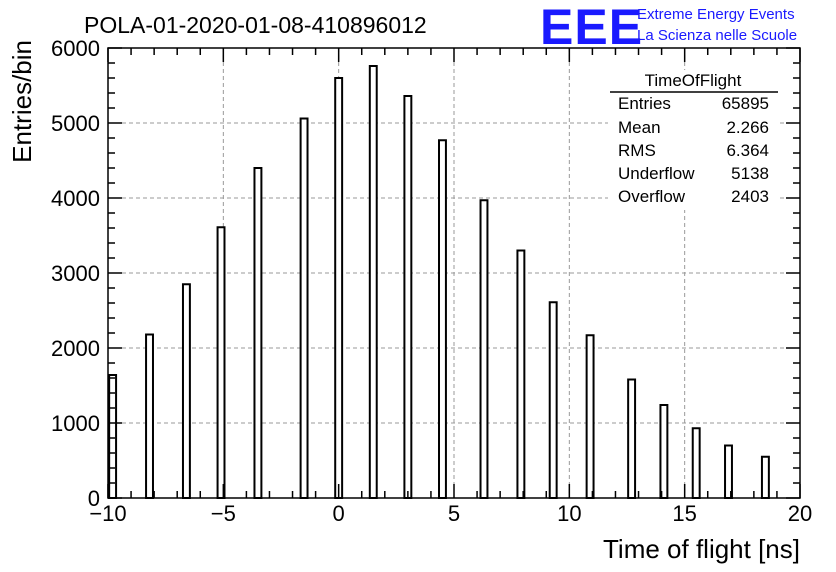  Describe the element at coordinates (656, 173) in the screenshot. I see `stats-label-underflow: Underflow` at that location.